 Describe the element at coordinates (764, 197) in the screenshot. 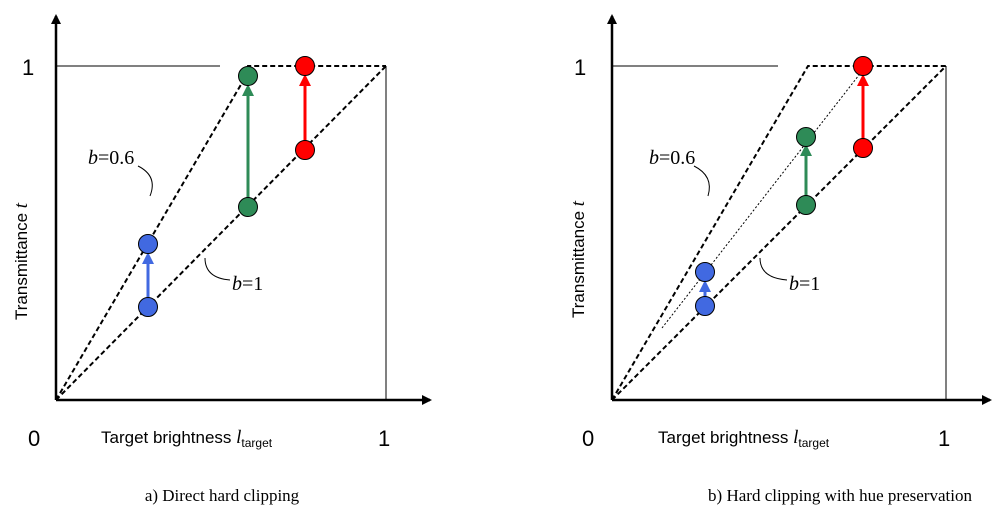

I see `hue-preservation-line` at that location.